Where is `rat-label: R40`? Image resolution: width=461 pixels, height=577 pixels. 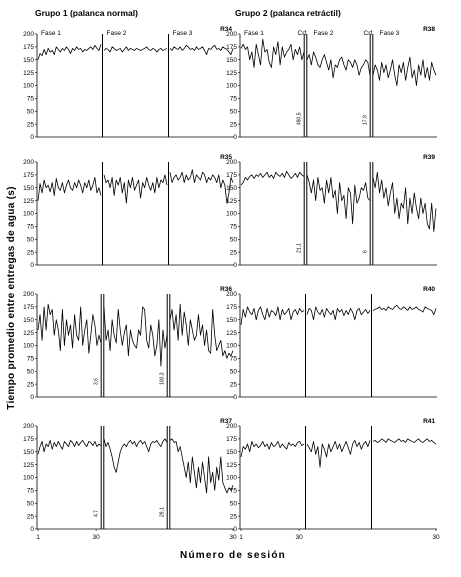 rat-label: R40 is located at coordinates (429, 289).